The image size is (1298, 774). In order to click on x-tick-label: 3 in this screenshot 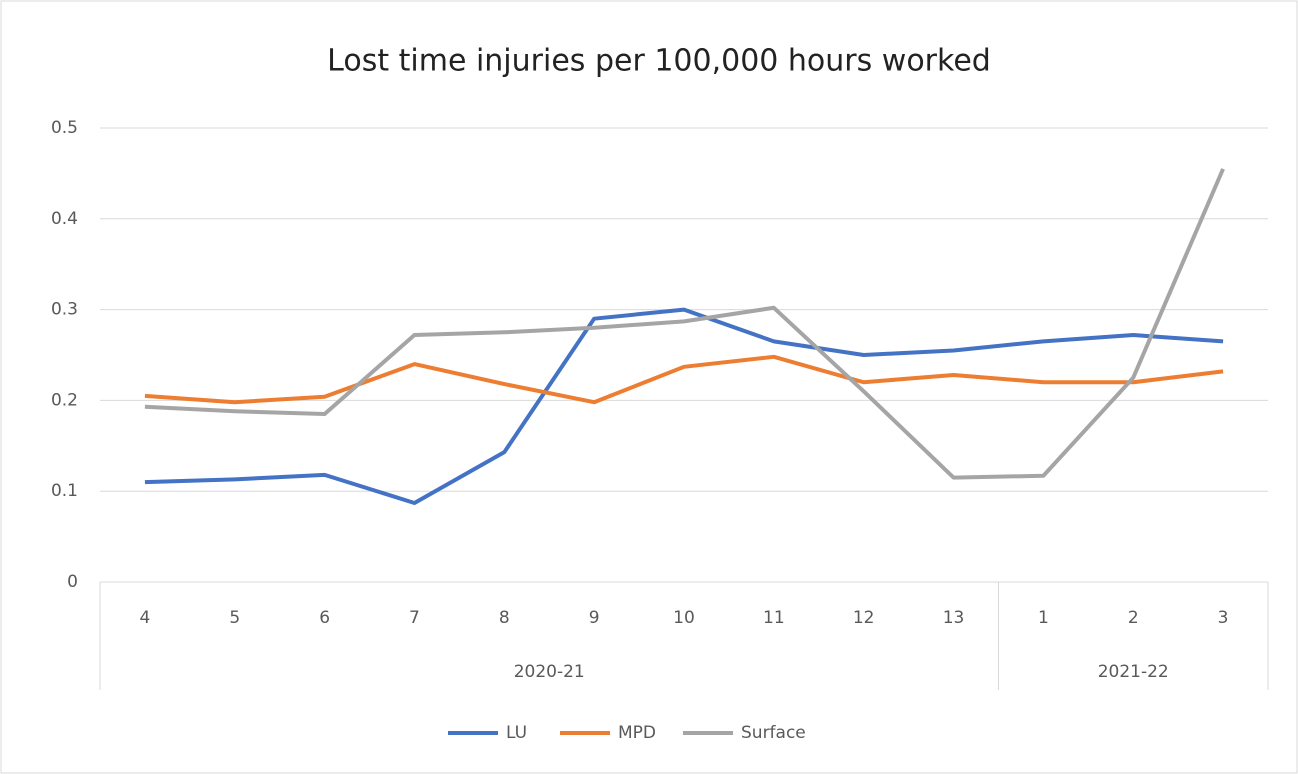, I will do `click(1223, 618)`.